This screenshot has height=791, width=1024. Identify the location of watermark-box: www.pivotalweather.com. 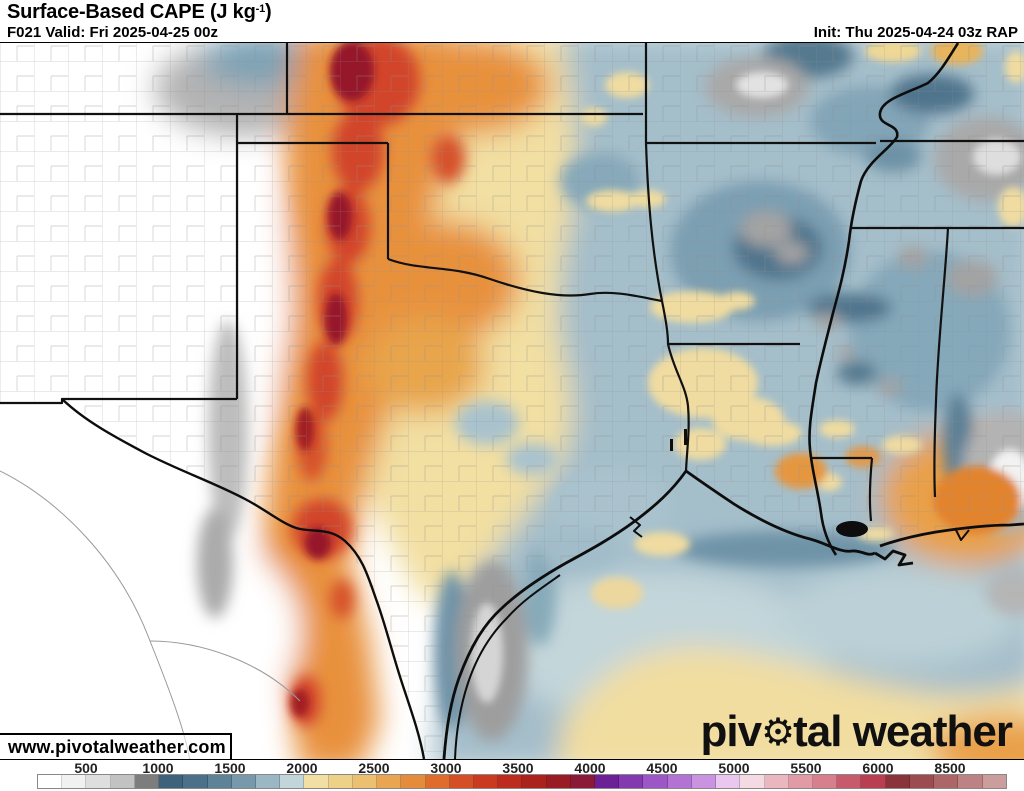
(116, 746).